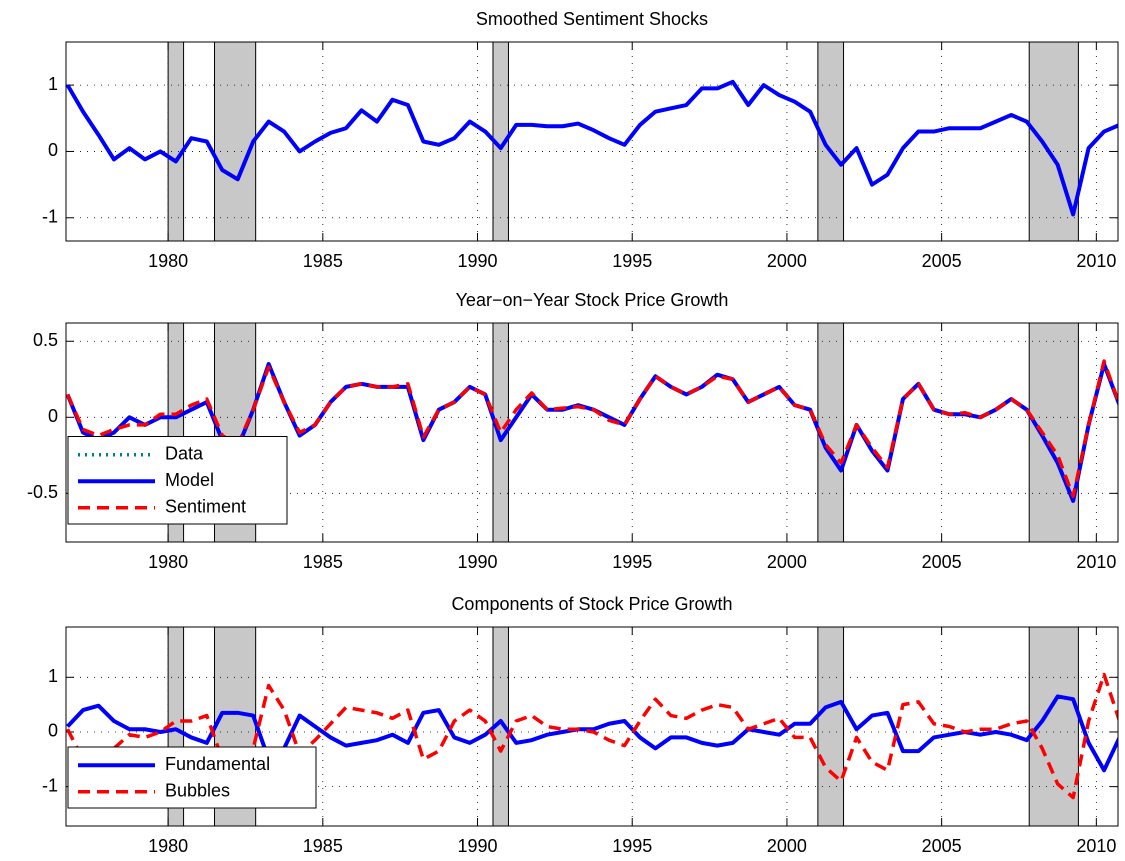  Describe the element at coordinates (42, 492) in the screenshot. I see `y-tick-label: -0.5` at that location.